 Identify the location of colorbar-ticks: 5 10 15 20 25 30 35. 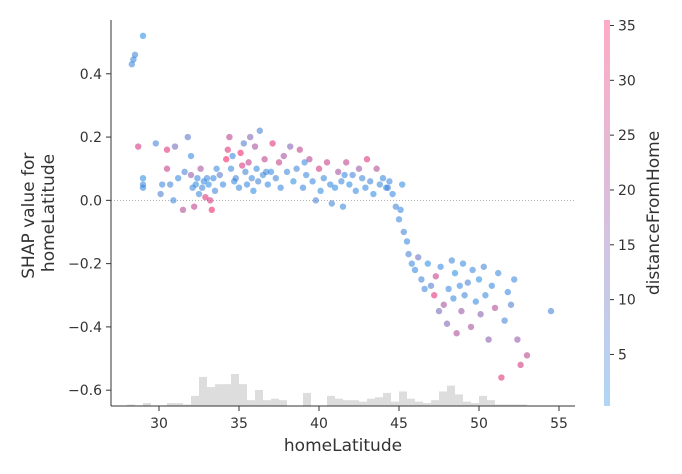
(623, 190).